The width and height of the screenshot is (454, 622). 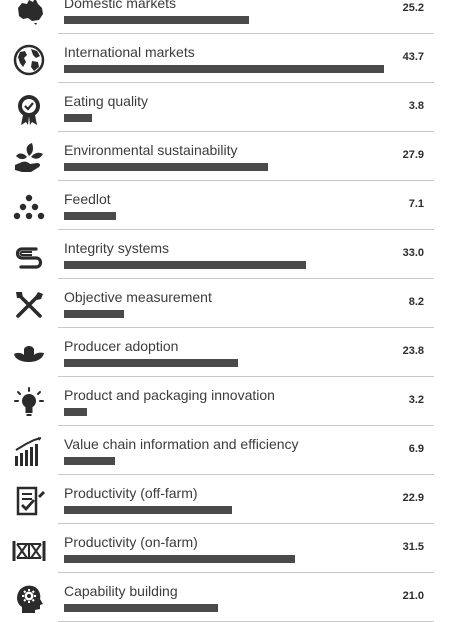 I want to click on value-label: 27.9, so click(x=413, y=155).